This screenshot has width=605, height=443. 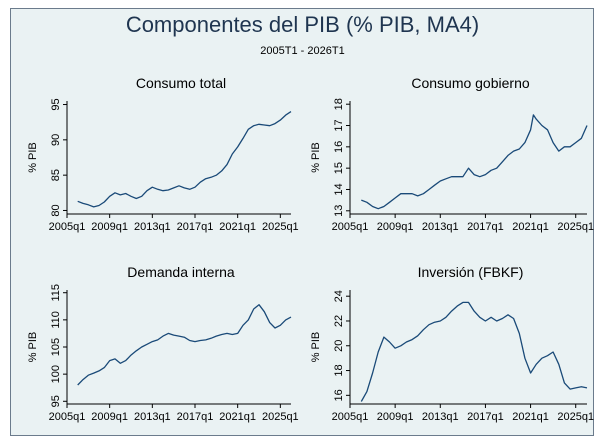 I want to click on consumo-total-y-axis-label: % PIB, so click(x=33, y=157).